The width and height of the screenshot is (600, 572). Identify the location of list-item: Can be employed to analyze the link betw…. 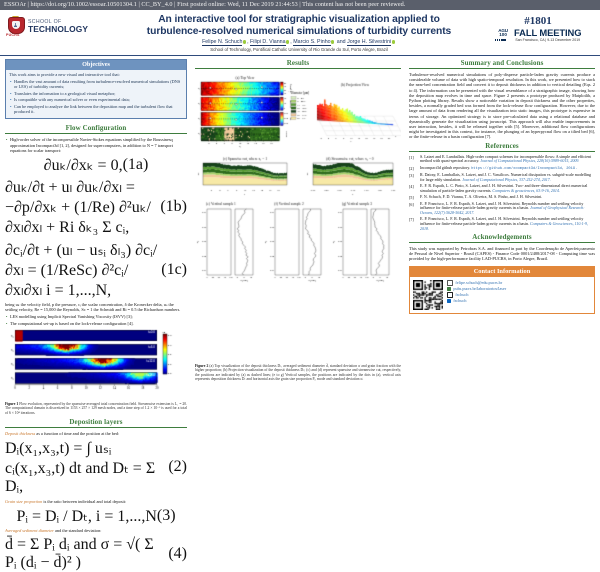
(96, 109).